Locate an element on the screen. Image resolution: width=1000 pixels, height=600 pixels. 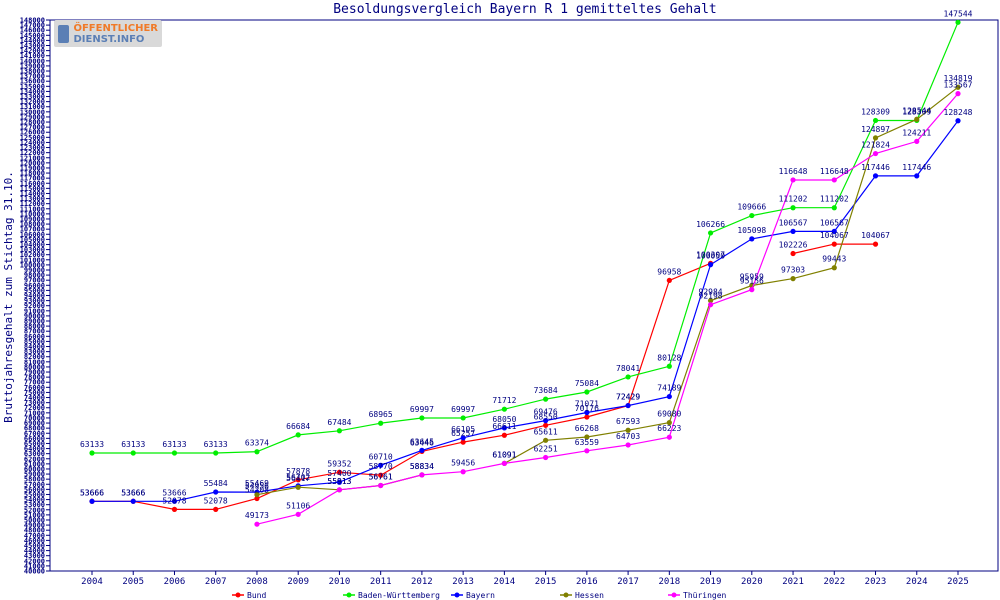
y-tick-label: 119000 is located at coordinates (32, 168).